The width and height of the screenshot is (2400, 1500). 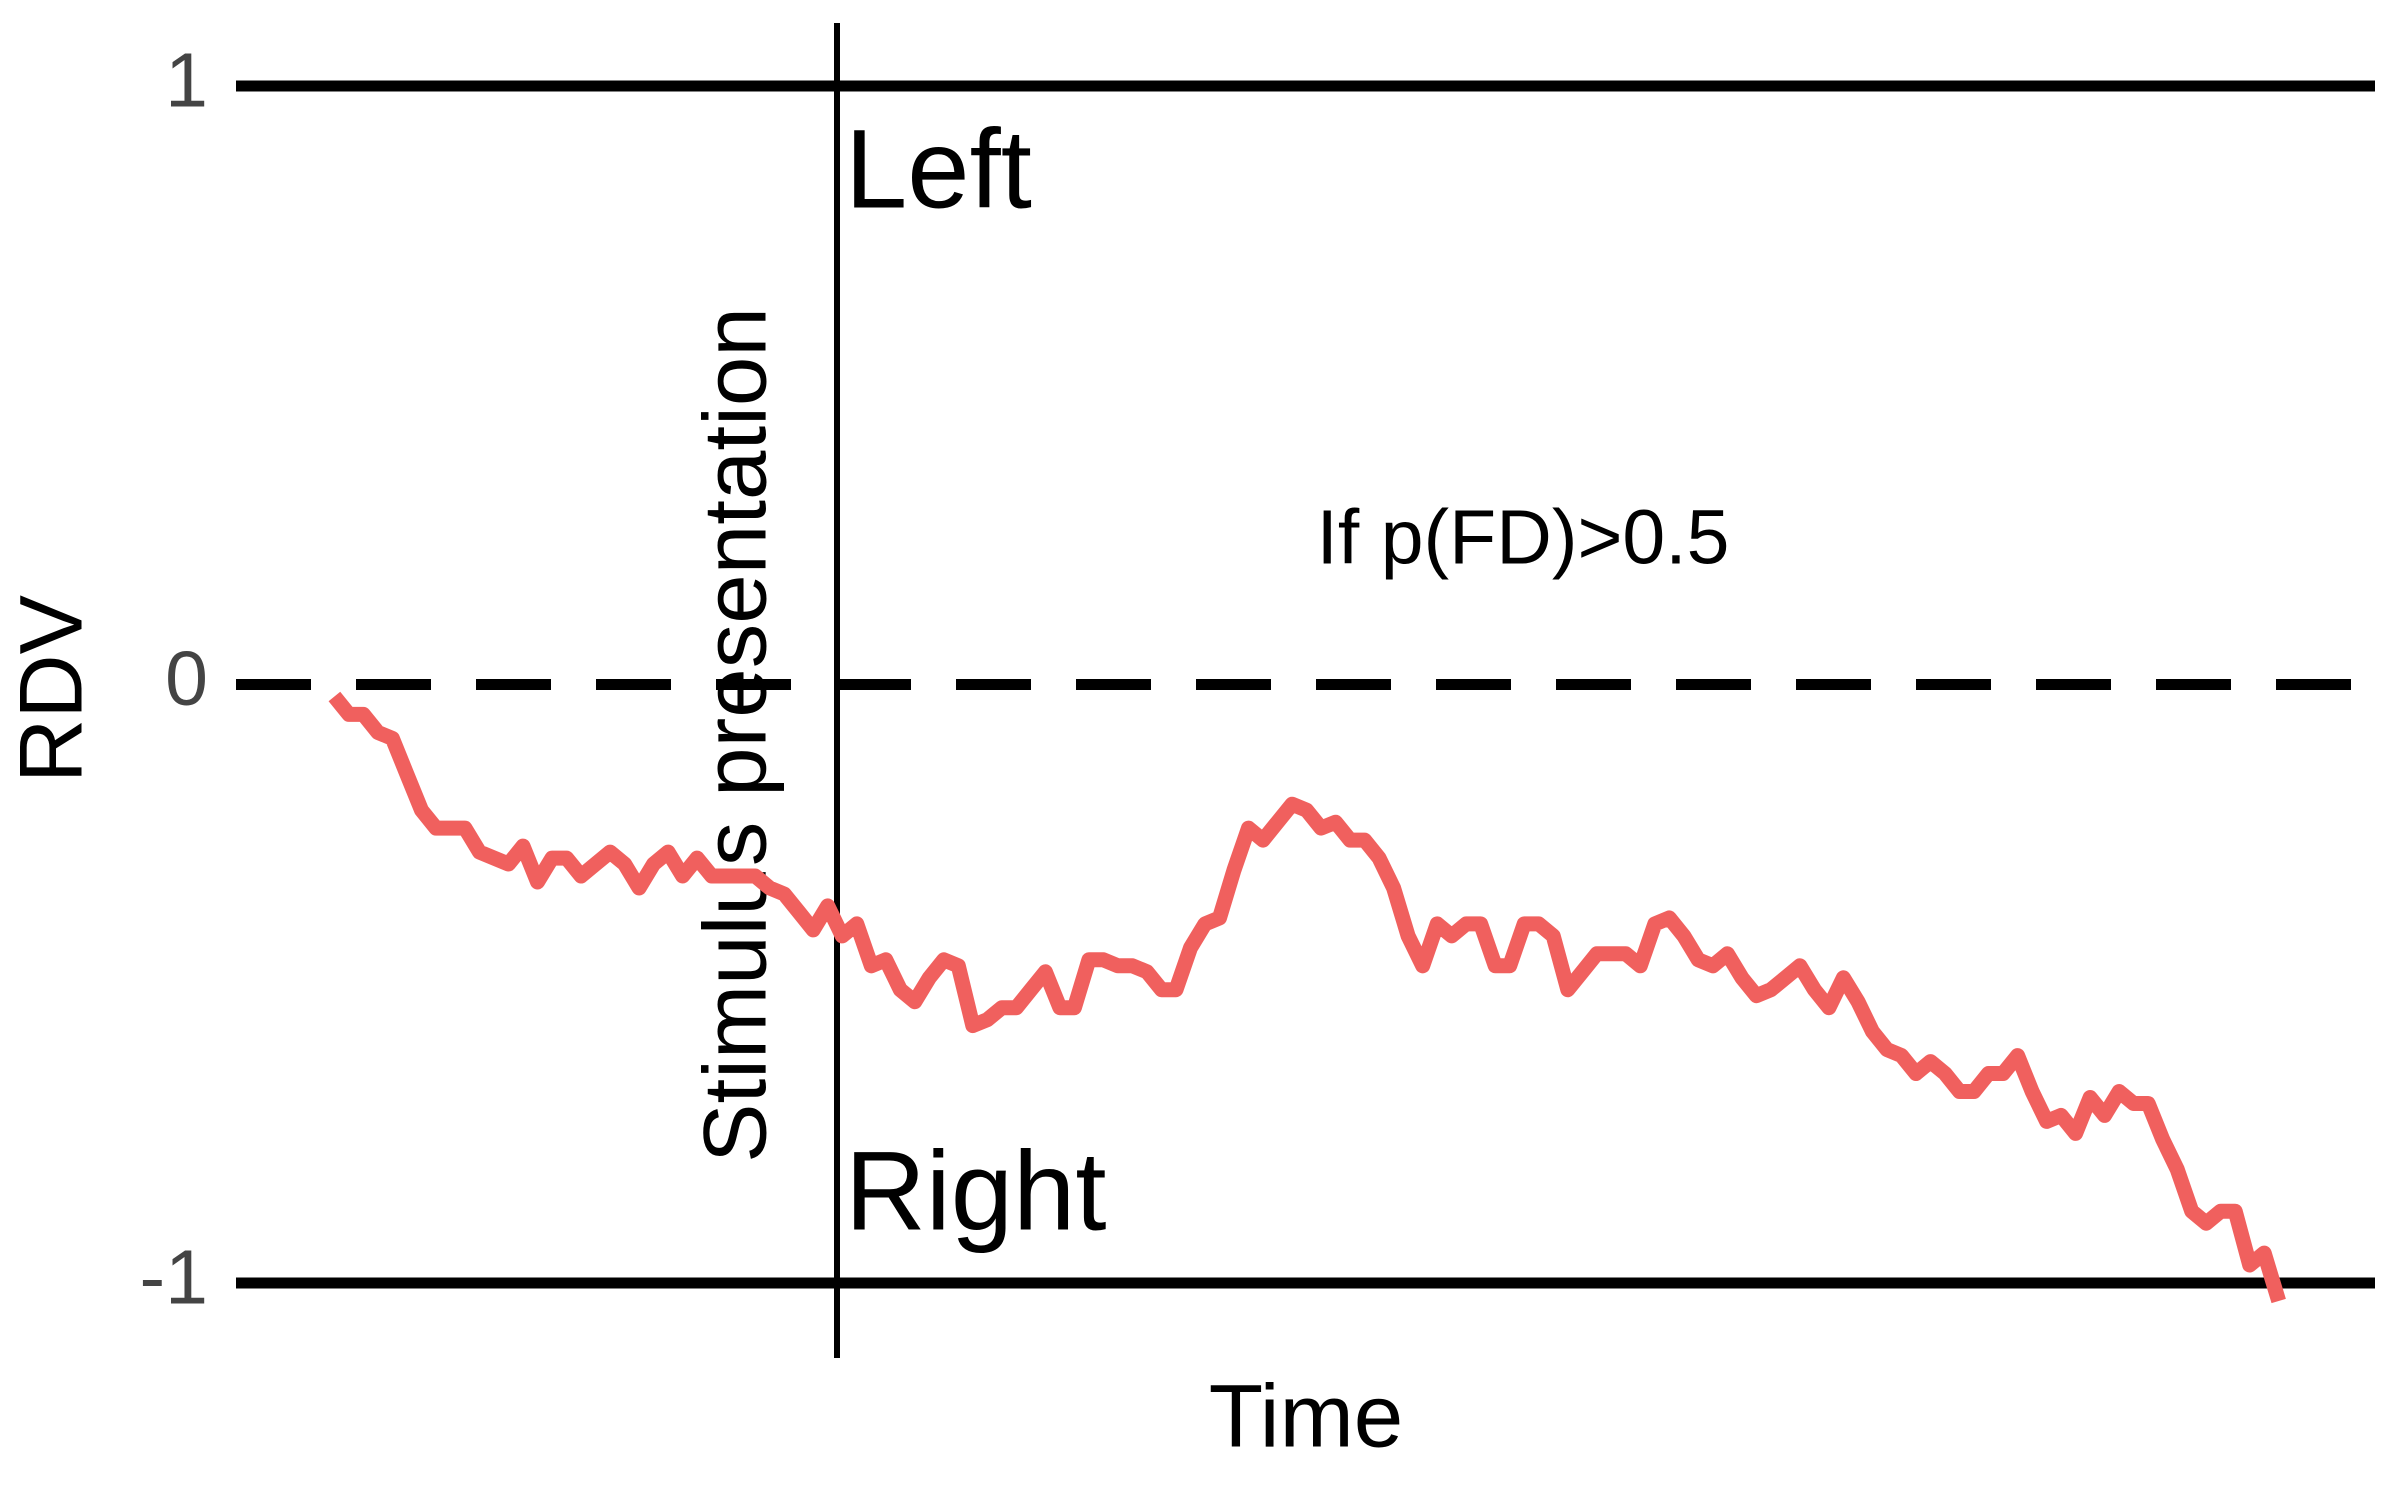 I want to click on annotation: If p(FD)>0.5, so click(x=1523, y=537).